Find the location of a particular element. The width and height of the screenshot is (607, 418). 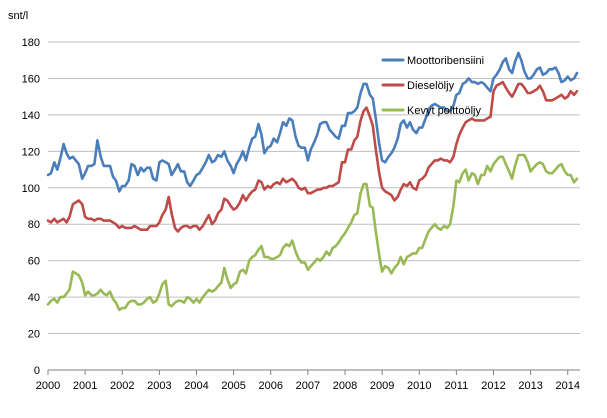

legend-label-1: Moottoribensiini is located at coordinates (445, 61).